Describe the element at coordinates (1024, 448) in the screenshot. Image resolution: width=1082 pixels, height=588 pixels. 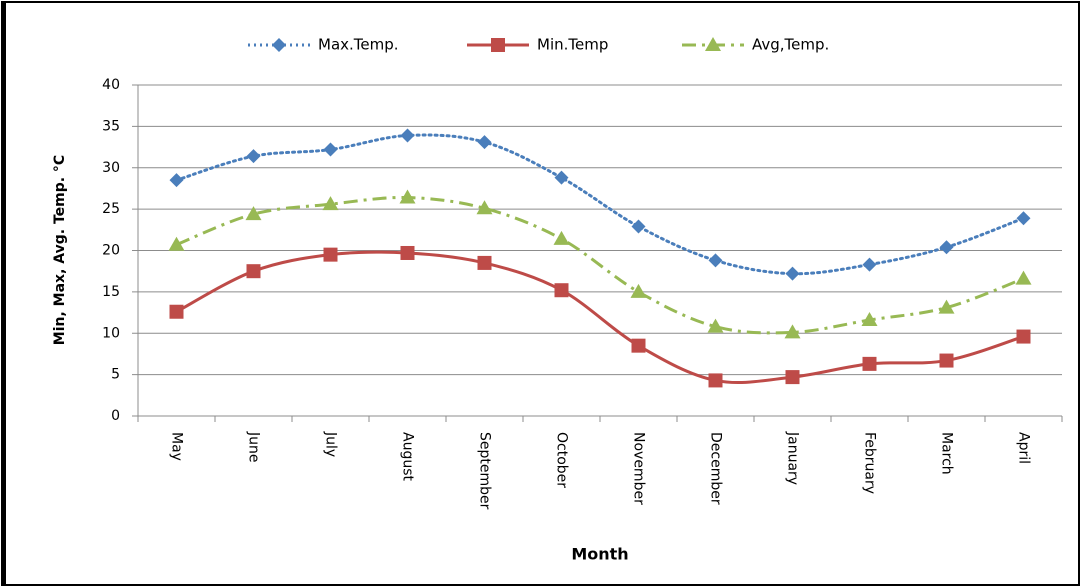
I see `x-tick-label: April` at that location.